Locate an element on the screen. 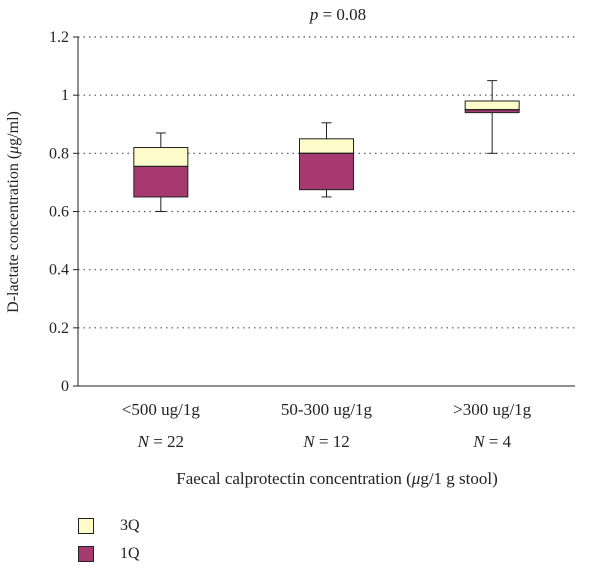 The height and width of the screenshot is (568, 600). y-tick-label: 0.2 is located at coordinates (59, 328).